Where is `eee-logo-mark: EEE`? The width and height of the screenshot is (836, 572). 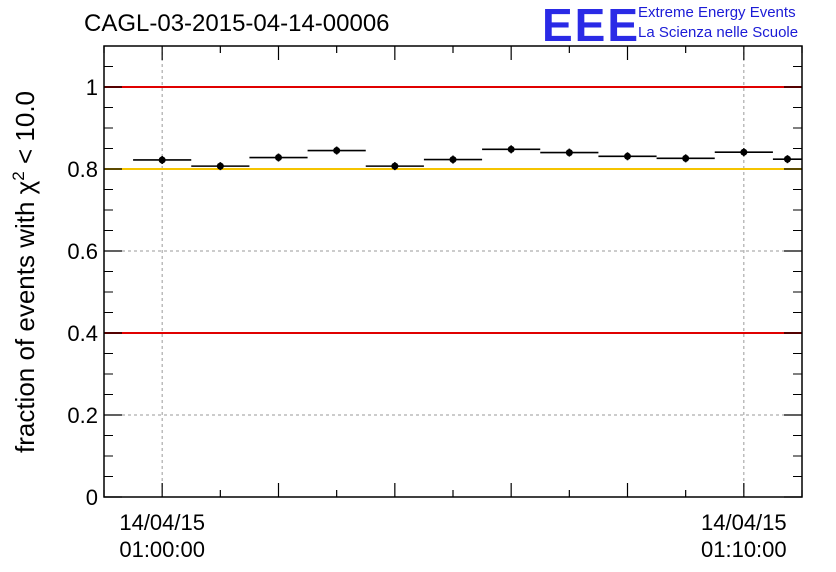
eee-logo-mark: EEE is located at coordinates (591, 25).